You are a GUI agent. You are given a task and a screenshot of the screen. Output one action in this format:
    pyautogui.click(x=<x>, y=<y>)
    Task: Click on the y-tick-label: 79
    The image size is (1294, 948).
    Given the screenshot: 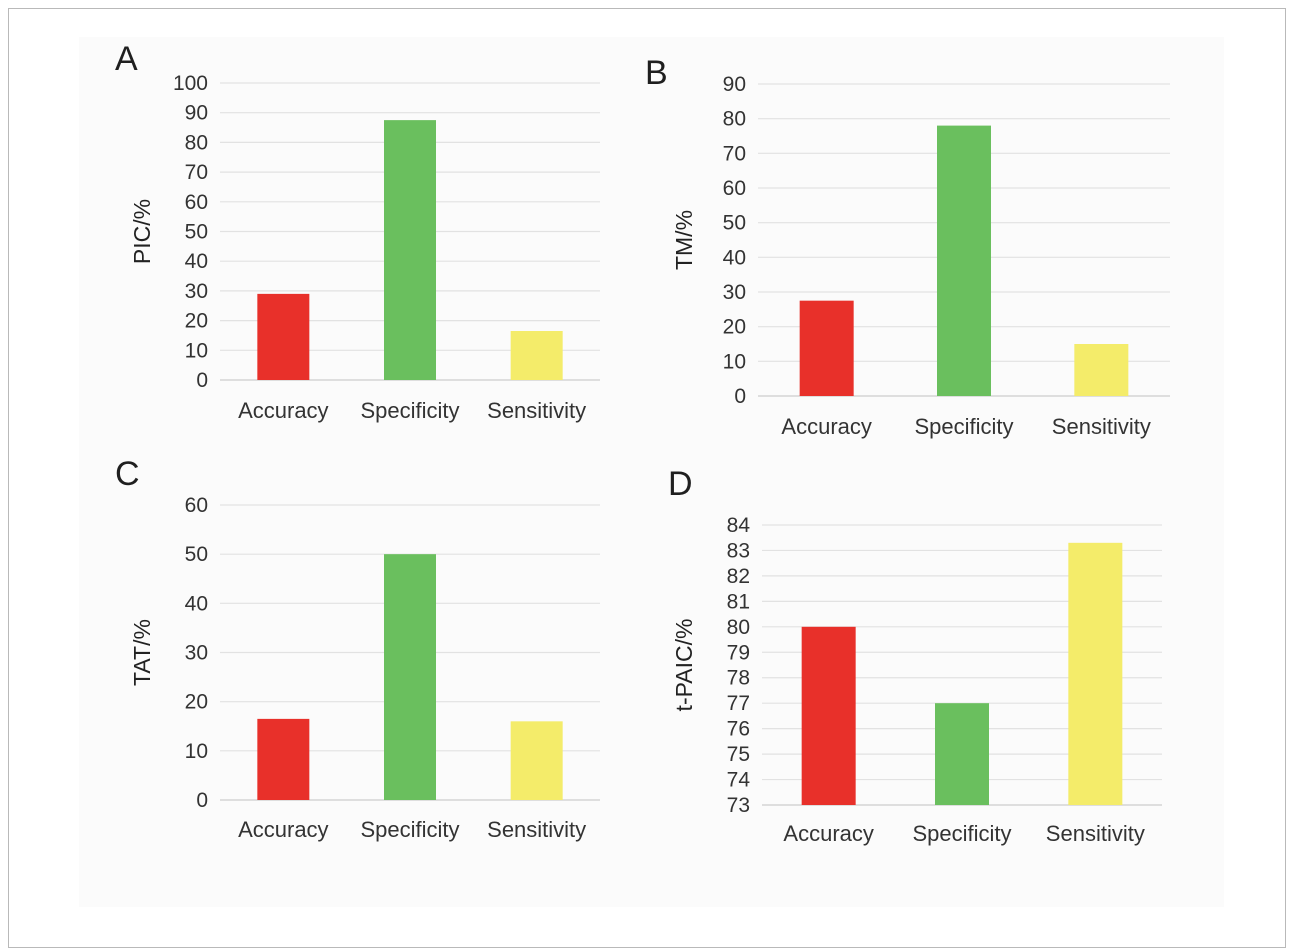 What is the action you would take?
    pyautogui.click(x=738, y=652)
    